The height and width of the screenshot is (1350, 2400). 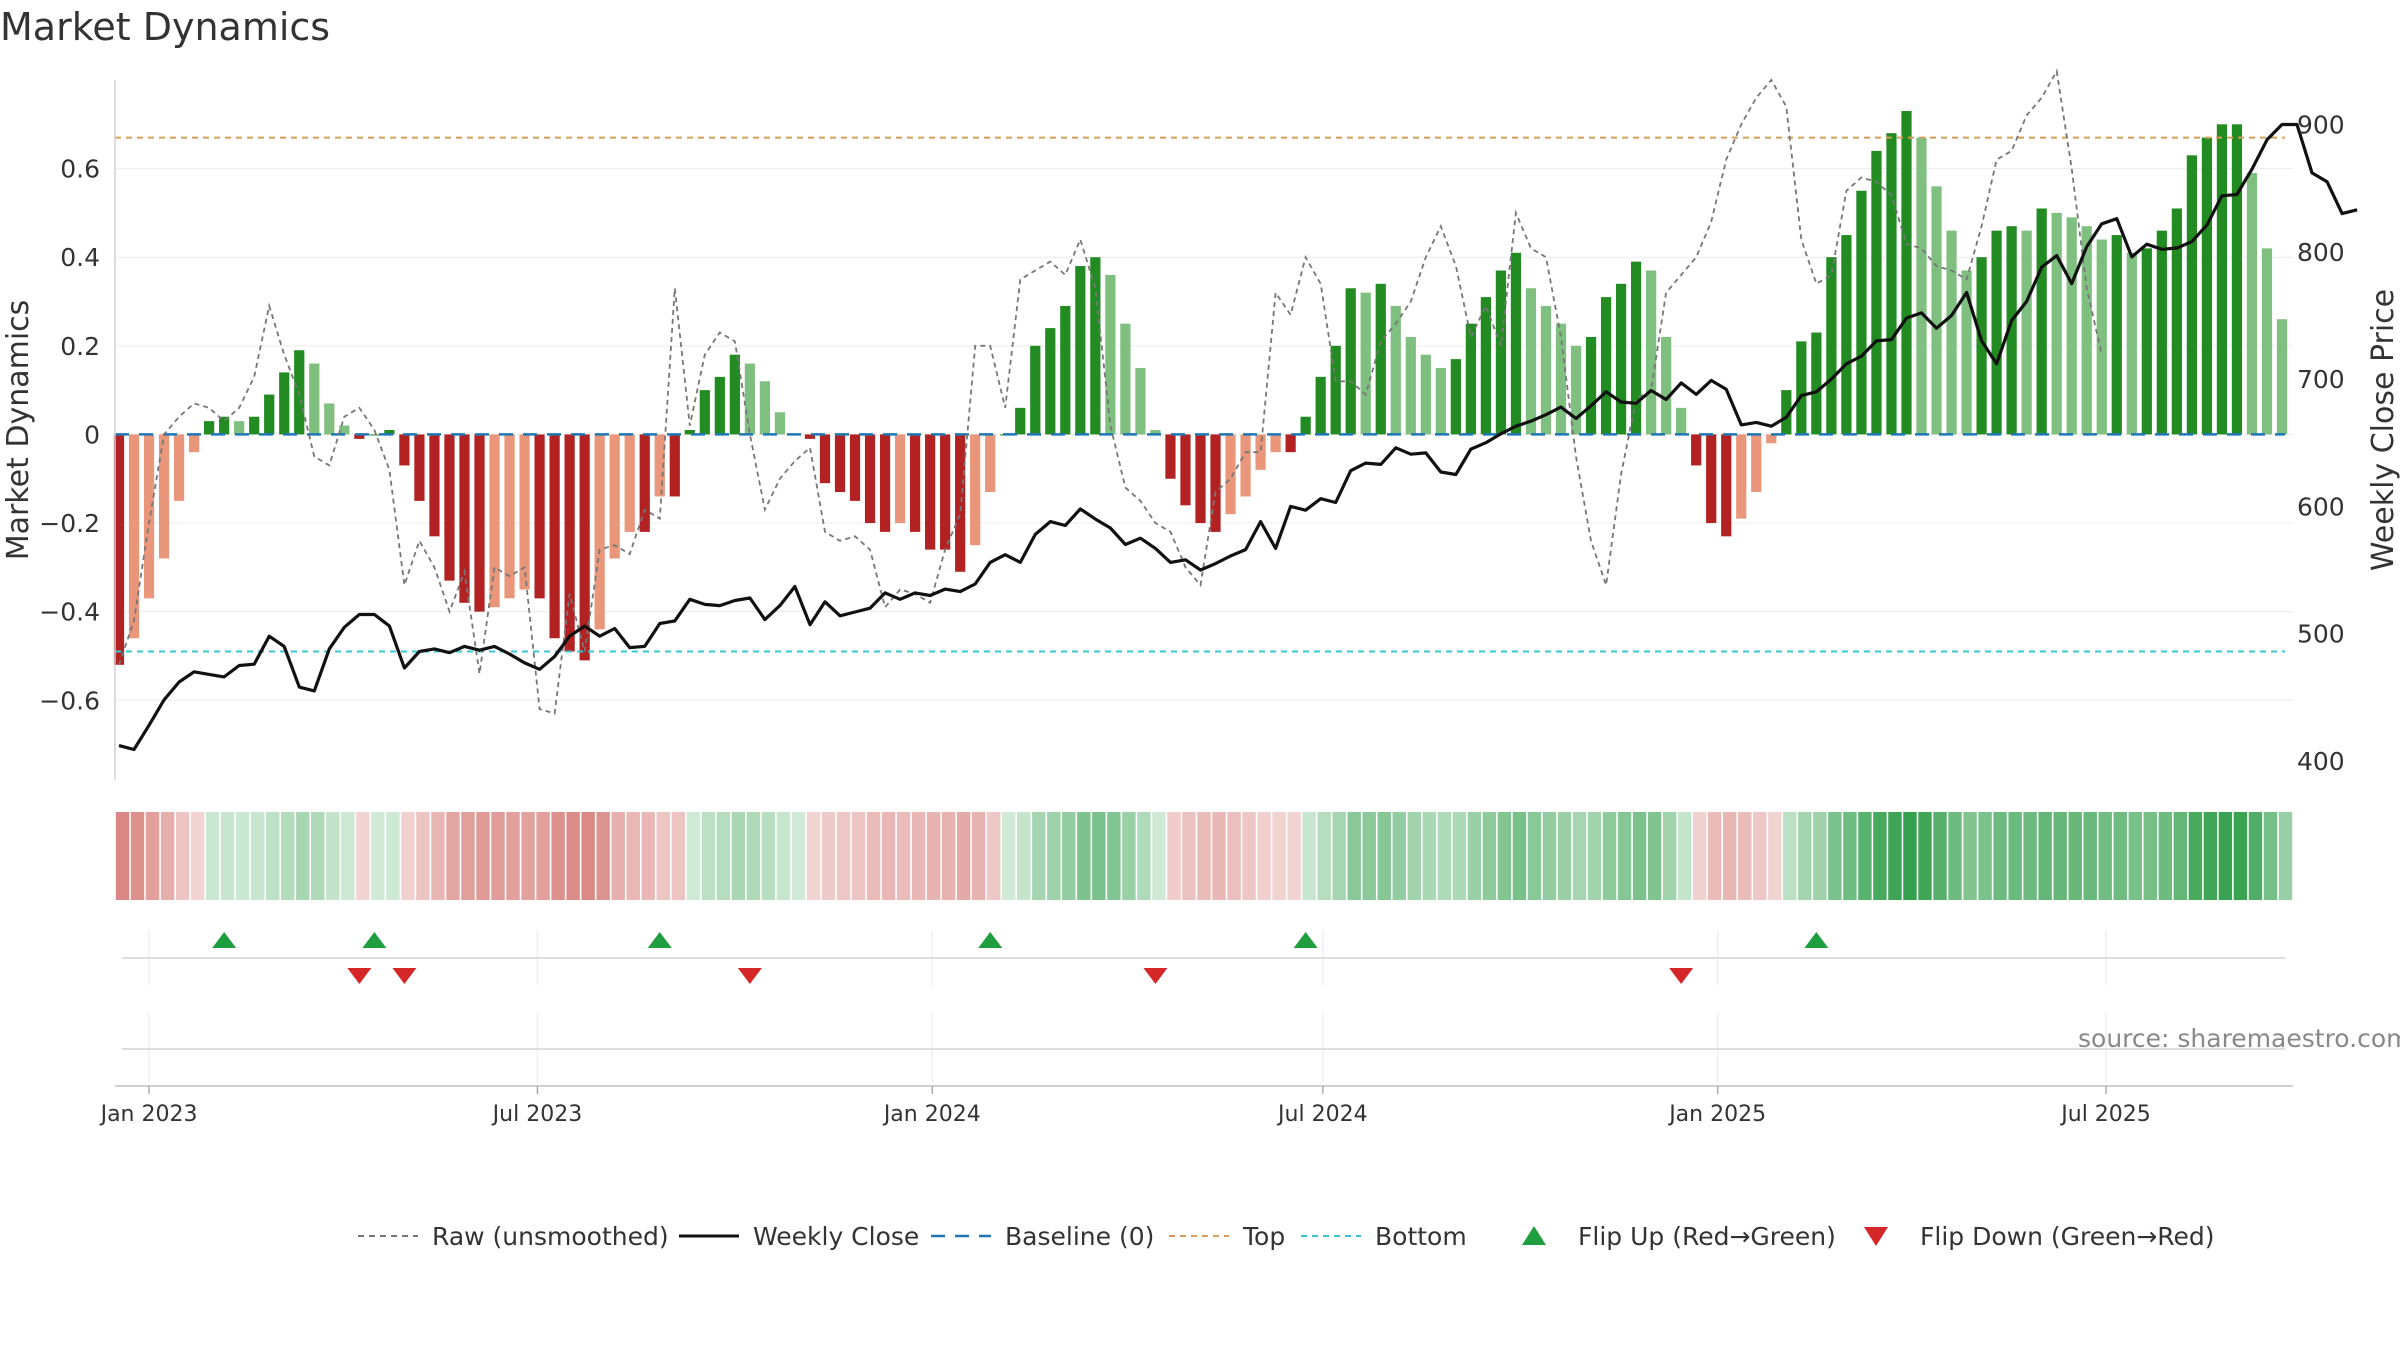 I want to click on flip-down-marker, so click(x=1681, y=976).